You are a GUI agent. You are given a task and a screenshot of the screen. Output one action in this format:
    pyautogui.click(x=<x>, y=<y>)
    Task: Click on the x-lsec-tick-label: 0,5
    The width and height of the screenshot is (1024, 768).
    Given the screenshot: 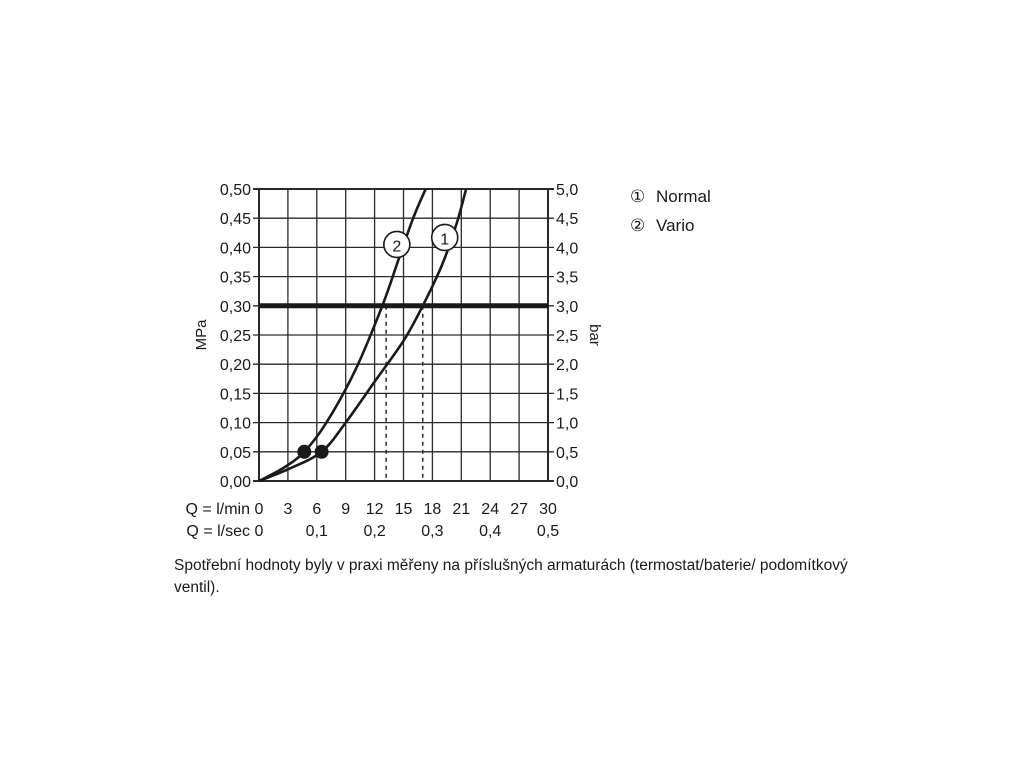 What is the action you would take?
    pyautogui.click(x=548, y=531)
    